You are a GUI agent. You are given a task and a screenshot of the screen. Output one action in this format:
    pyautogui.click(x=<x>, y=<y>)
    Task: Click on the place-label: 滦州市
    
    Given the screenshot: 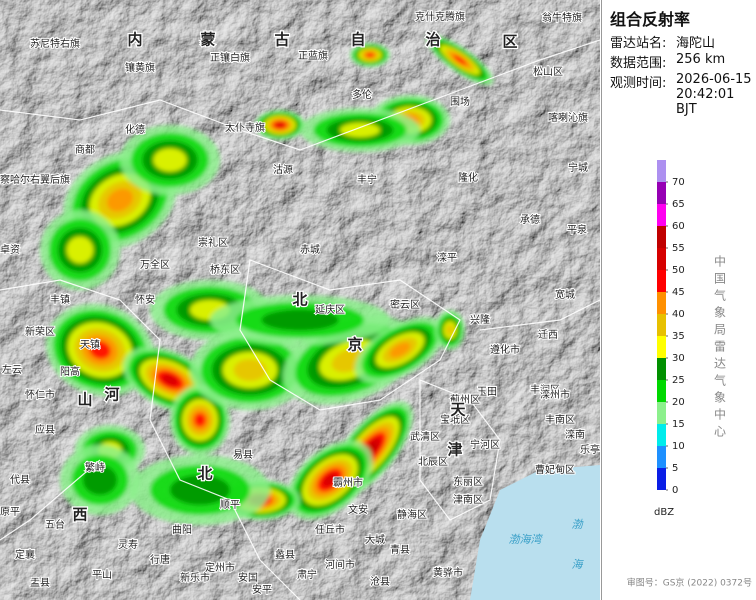 What is the action you would take?
    pyautogui.click(x=555, y=394)
    